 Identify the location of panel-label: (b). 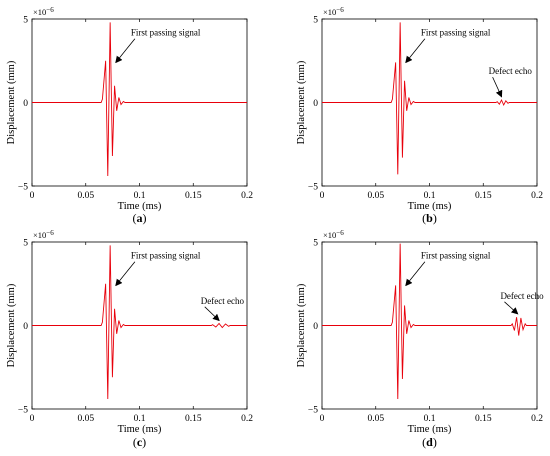
(429, 218).